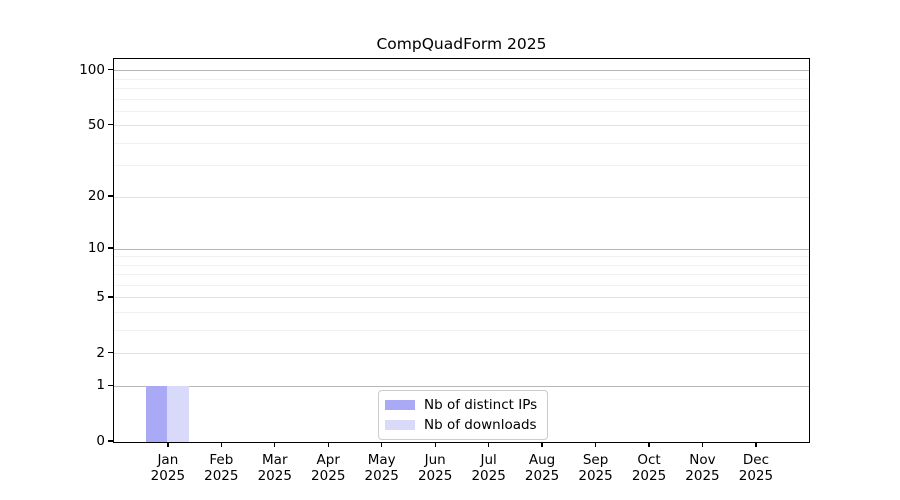 The width and height of the screenshot is (900, 500). I want to click on legend-label-distinct-ips: Nb of distinct IPs, so click(481, 405).